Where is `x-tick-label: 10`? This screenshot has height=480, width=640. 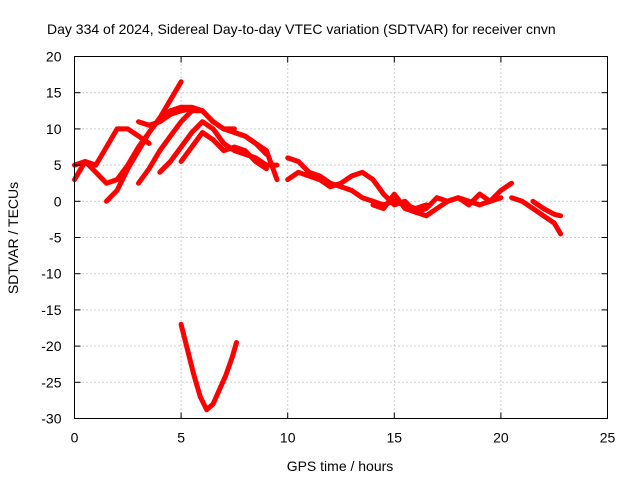
x-tick-label: 10 is located at coordinates (288, 438).